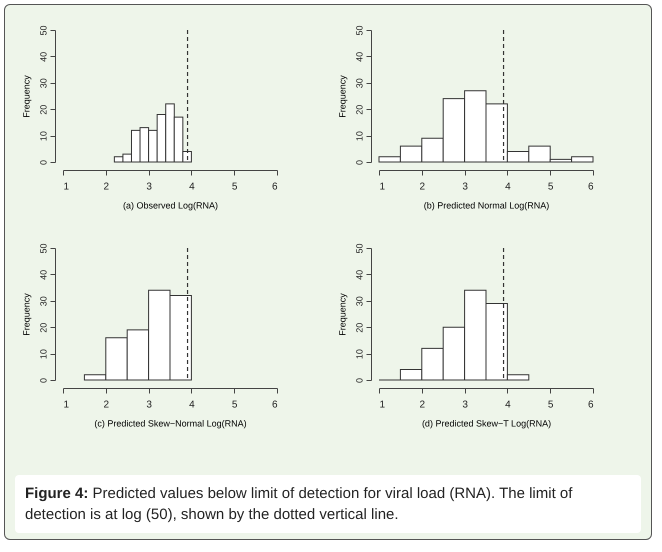 The width and height of the screenshot is (662, 552). Describe the element at coordinates (299, 504) in the screenshot. I see `caption: Figure 4: Predicted values below limit of detection for viral load (RNA). The limit of detection is at log (50), shown by the dotted vertical line.` at that location.